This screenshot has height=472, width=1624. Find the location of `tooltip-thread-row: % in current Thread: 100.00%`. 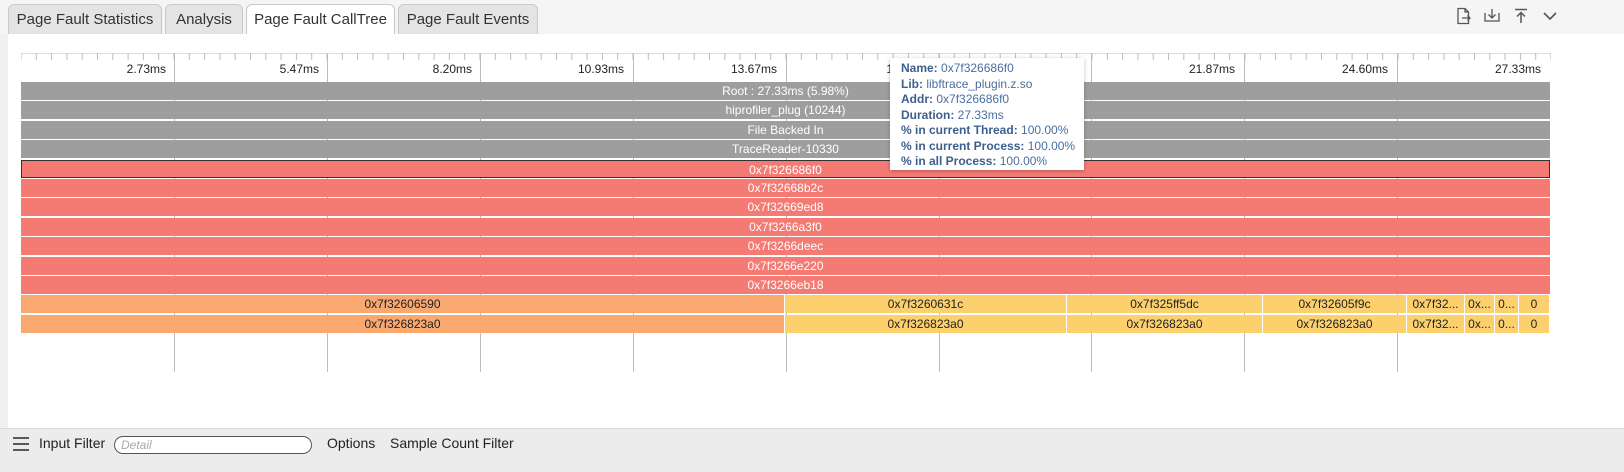

tooltip-thread-row: % in current Thread: 100.00% is located at coordinates (992, 131).